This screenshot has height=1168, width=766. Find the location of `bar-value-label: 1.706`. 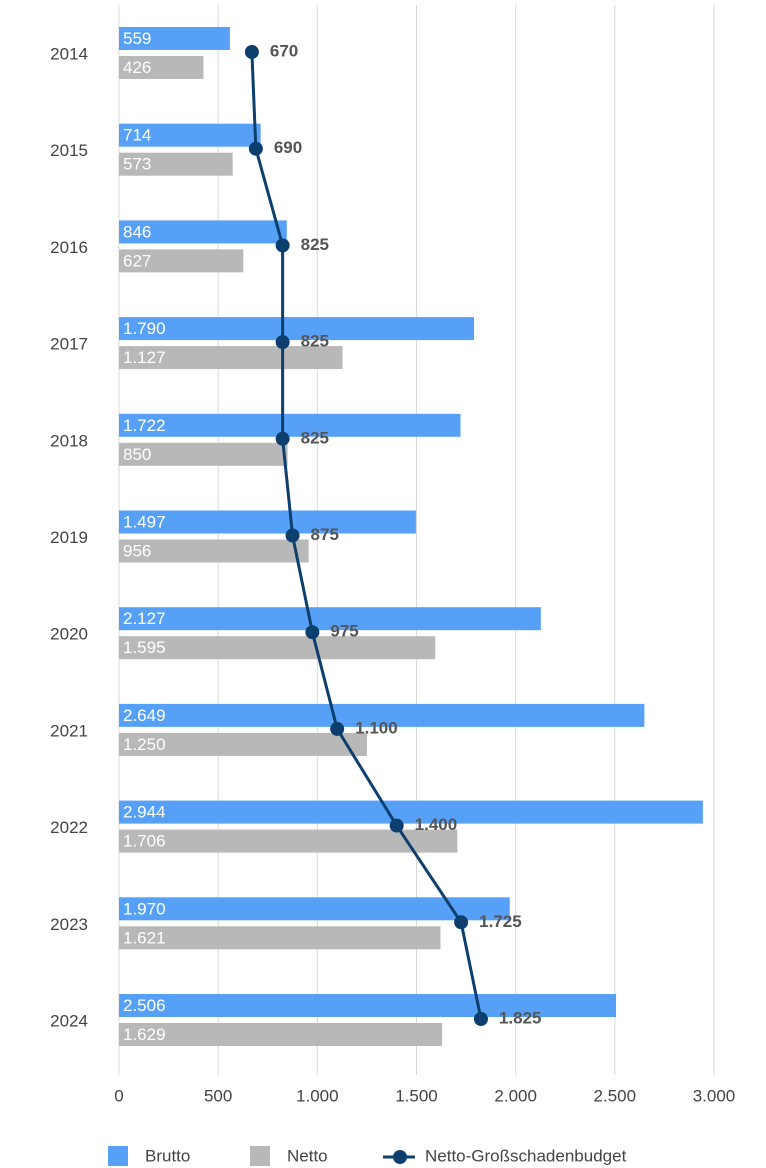

bar-value-label: 1.706 is located at coordinates (144, 841).